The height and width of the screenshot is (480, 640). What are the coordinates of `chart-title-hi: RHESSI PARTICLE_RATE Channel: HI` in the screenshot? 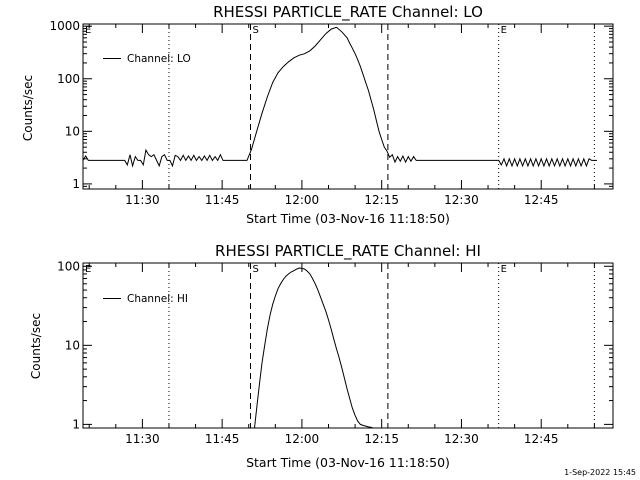 It's located at (348, 251).